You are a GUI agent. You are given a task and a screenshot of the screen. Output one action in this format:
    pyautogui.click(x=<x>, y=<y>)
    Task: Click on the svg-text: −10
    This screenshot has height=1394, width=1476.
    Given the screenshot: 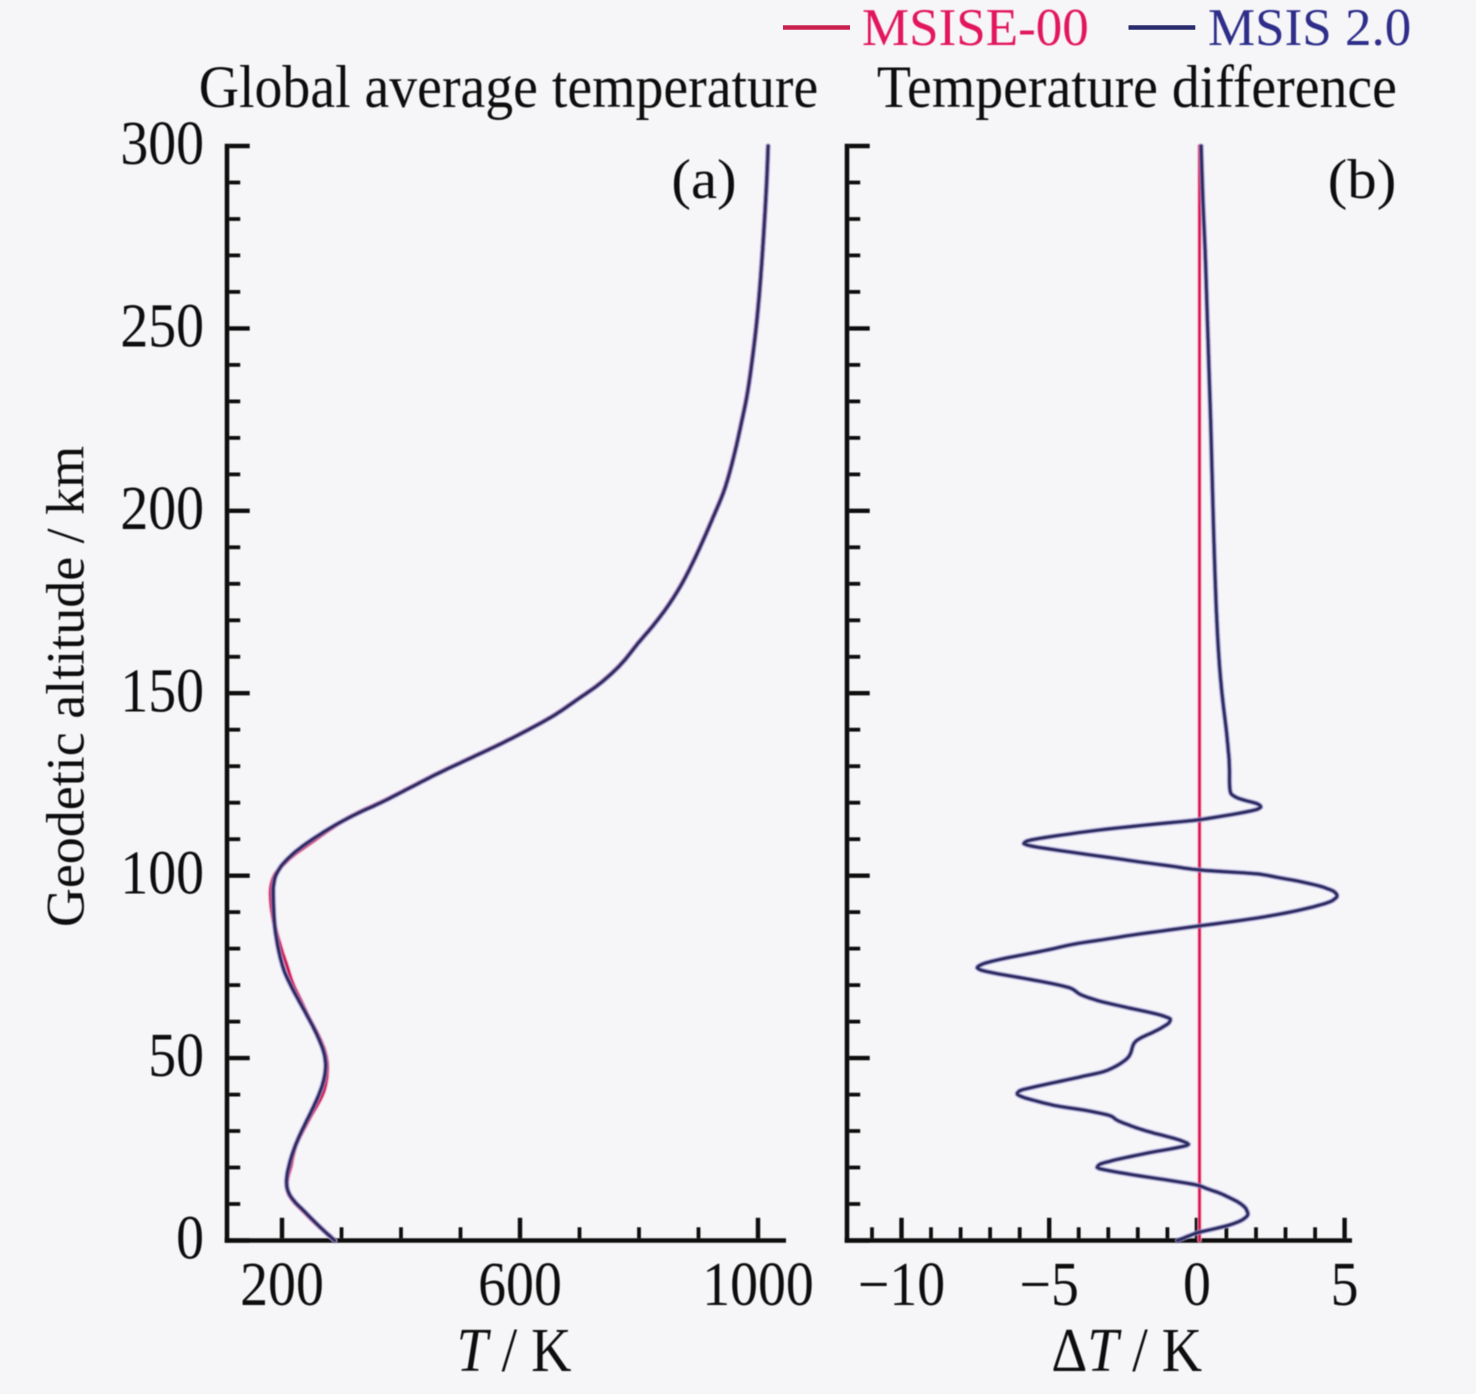 What is the action you would take?
    pyautogui.click(x=901, y=1283)
    